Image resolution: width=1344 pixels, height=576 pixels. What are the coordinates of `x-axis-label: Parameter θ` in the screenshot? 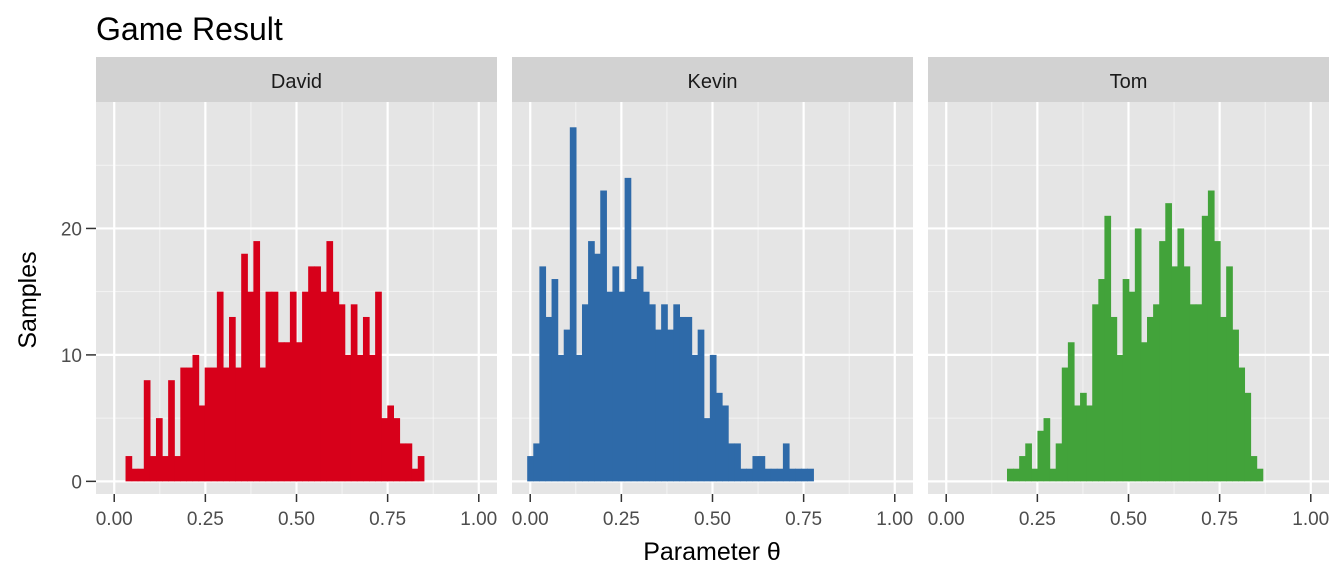 It's located at (712, 552).